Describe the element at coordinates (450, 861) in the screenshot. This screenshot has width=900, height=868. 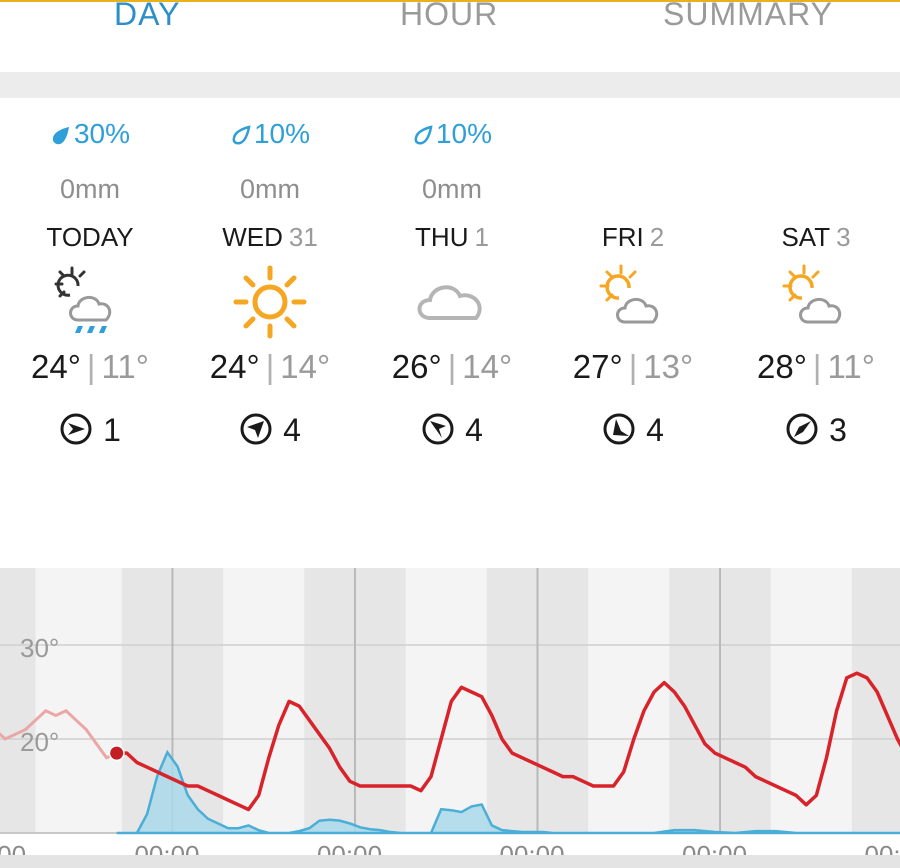
I see `bottom-divider` at that location.